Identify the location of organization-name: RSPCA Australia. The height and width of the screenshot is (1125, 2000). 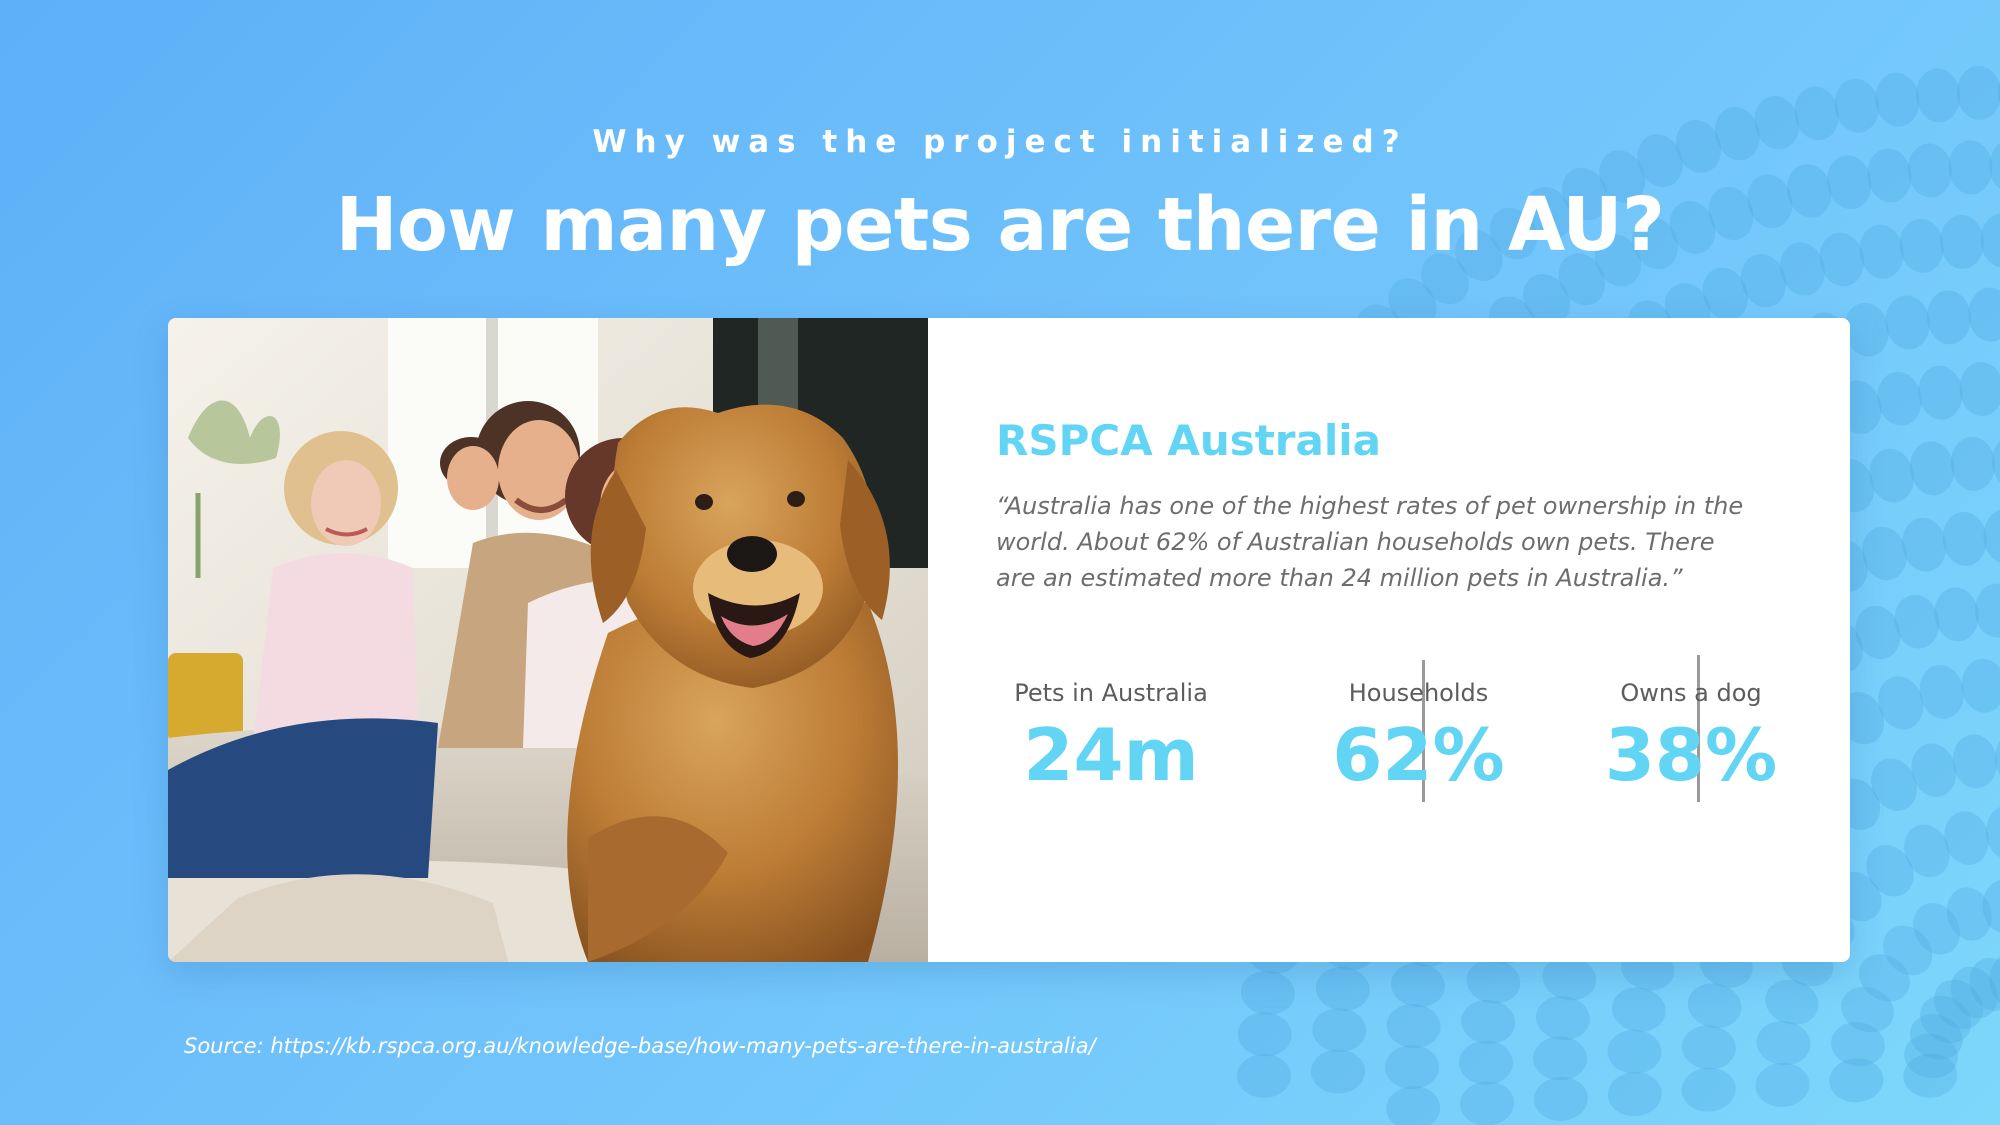
(1188, 440).